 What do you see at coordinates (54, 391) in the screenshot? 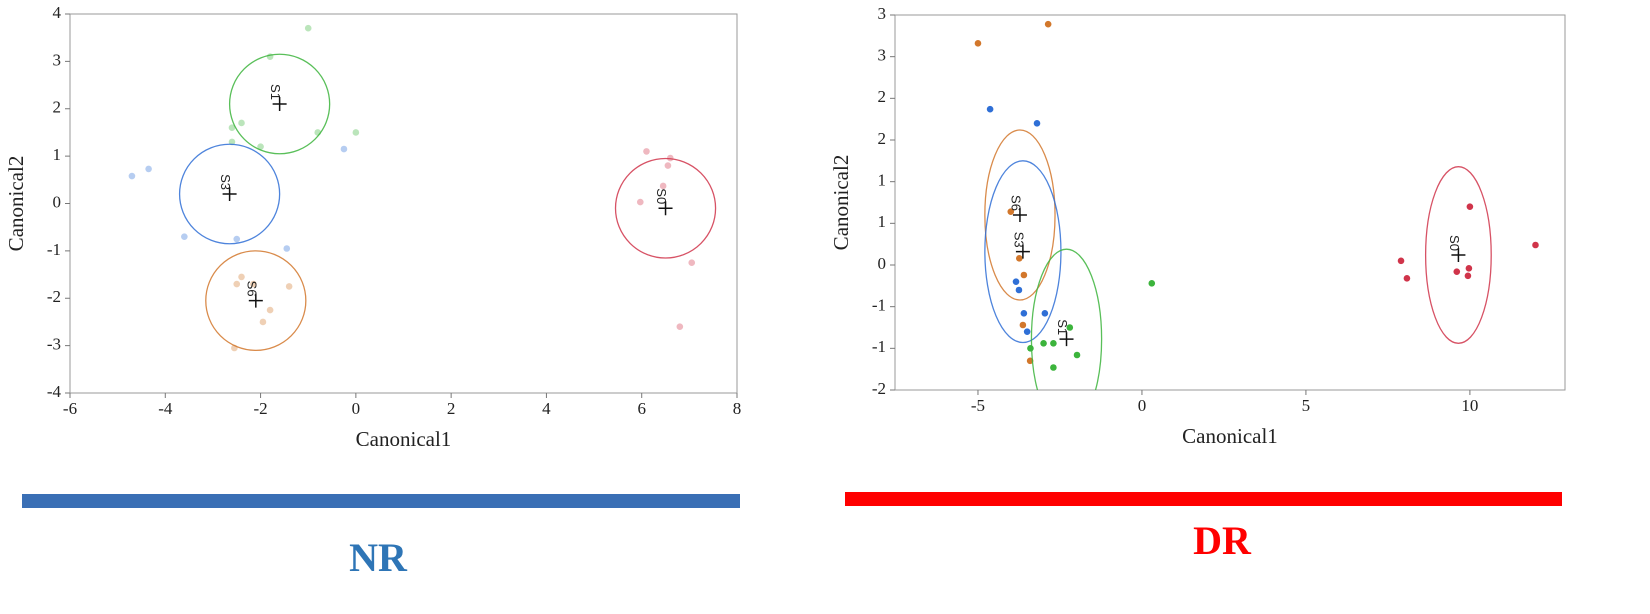
I see `y-tick-label: -4` at bounding box center [54, 391].